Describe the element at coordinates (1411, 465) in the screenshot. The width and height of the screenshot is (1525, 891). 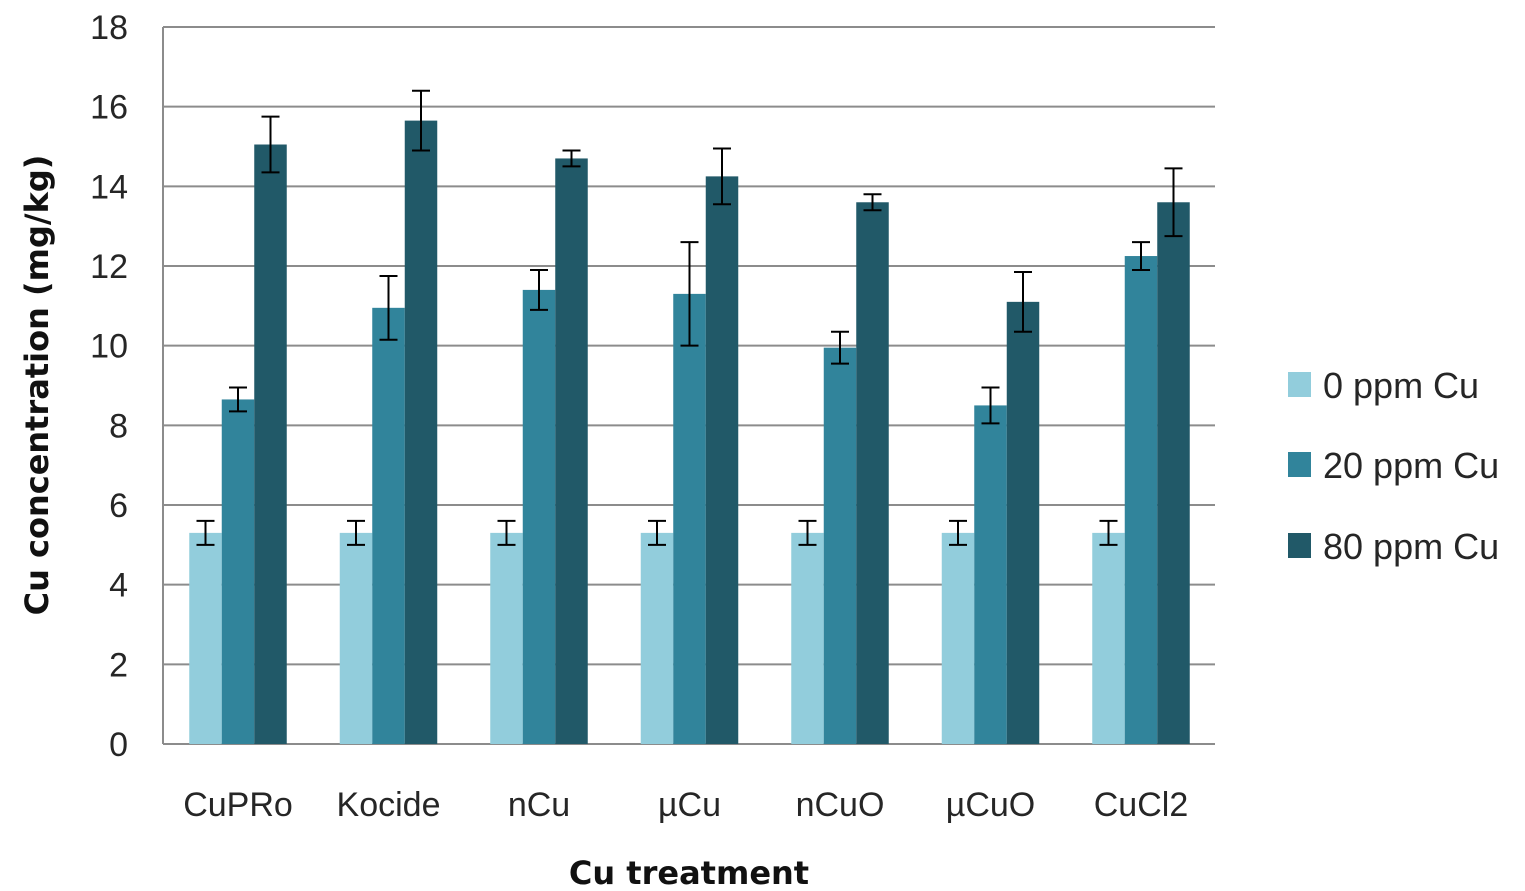
I see `legend-label: 20 ppm Cu` at that location.